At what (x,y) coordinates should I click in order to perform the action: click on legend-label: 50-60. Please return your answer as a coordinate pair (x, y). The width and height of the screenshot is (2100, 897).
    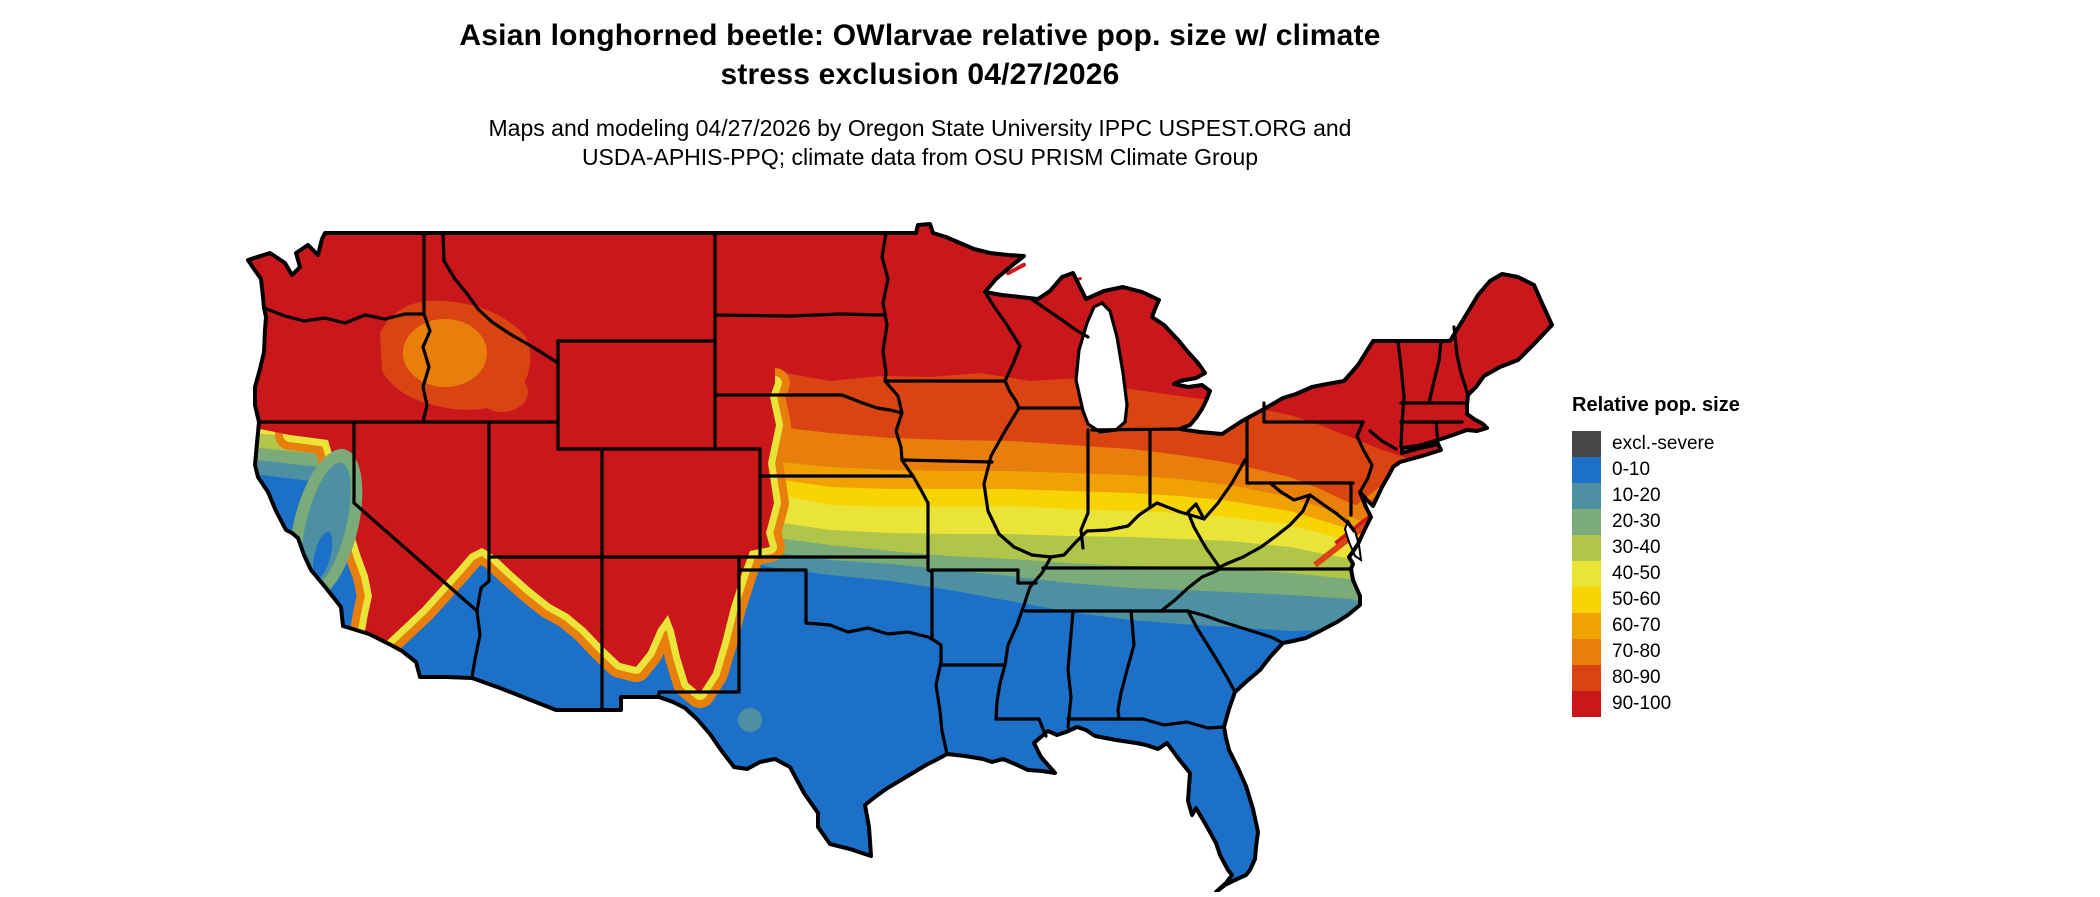
    Looking at the image, I should click on (1636, 599).